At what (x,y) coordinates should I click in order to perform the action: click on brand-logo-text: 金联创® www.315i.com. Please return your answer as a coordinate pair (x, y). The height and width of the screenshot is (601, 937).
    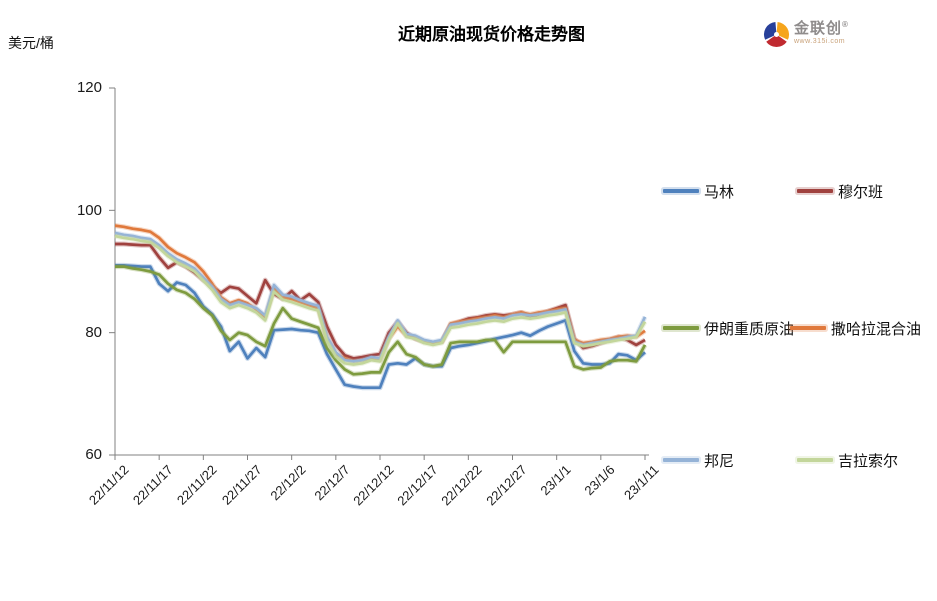
    Looking at the image, I should click on (821, 33).